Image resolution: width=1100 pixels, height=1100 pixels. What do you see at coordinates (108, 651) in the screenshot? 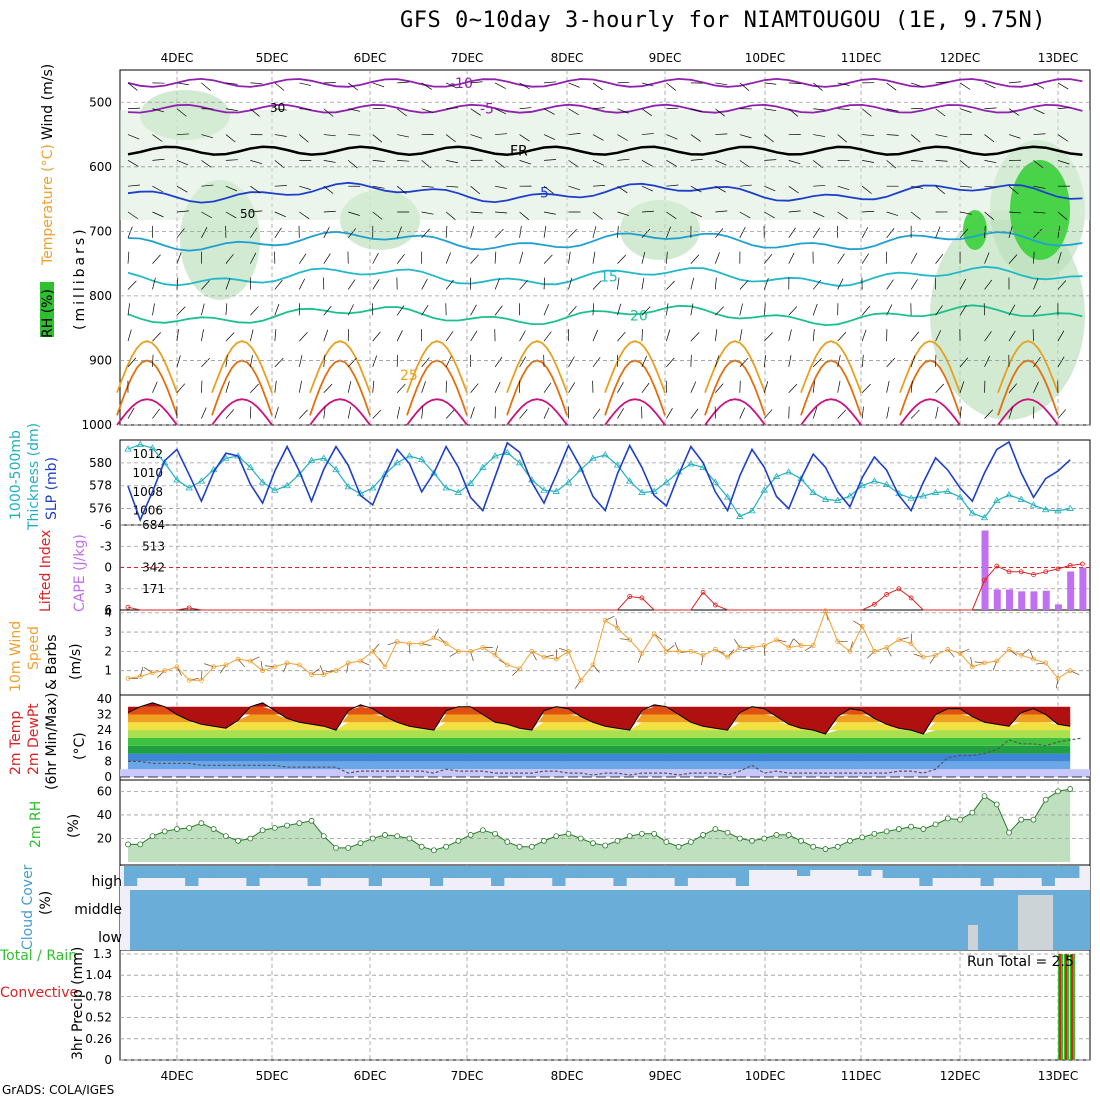
I see `wind-tick-2: 2` at bounding box center [108, 651].